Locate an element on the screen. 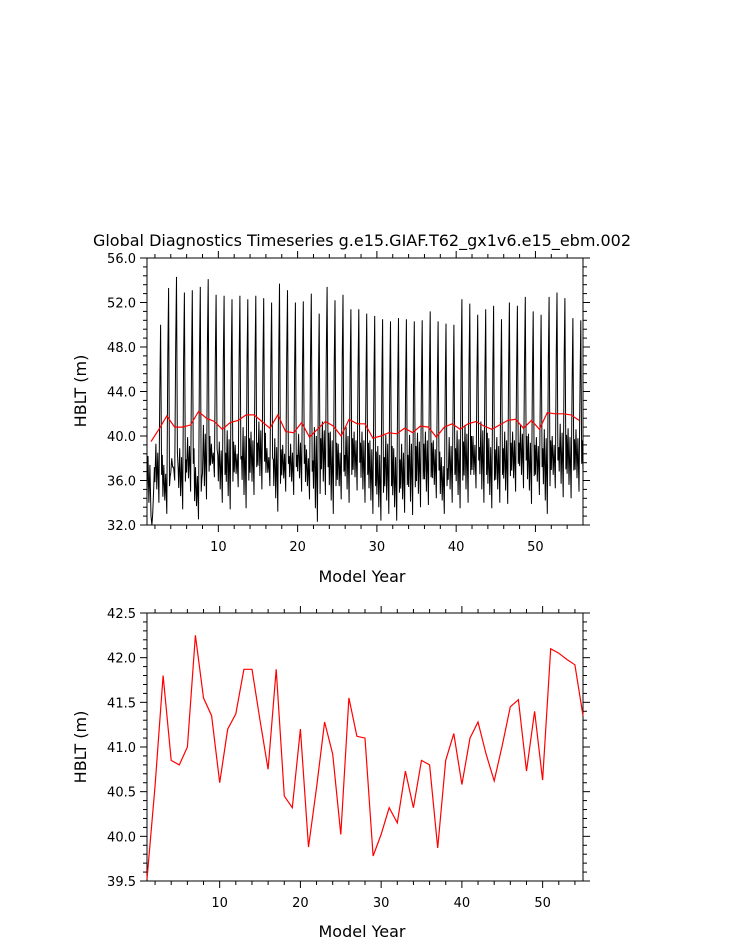 Image resolution: width=733 pixels, height=945 pixels. bottom-x-tick-label: 20 is located at coordinates (300, 903).